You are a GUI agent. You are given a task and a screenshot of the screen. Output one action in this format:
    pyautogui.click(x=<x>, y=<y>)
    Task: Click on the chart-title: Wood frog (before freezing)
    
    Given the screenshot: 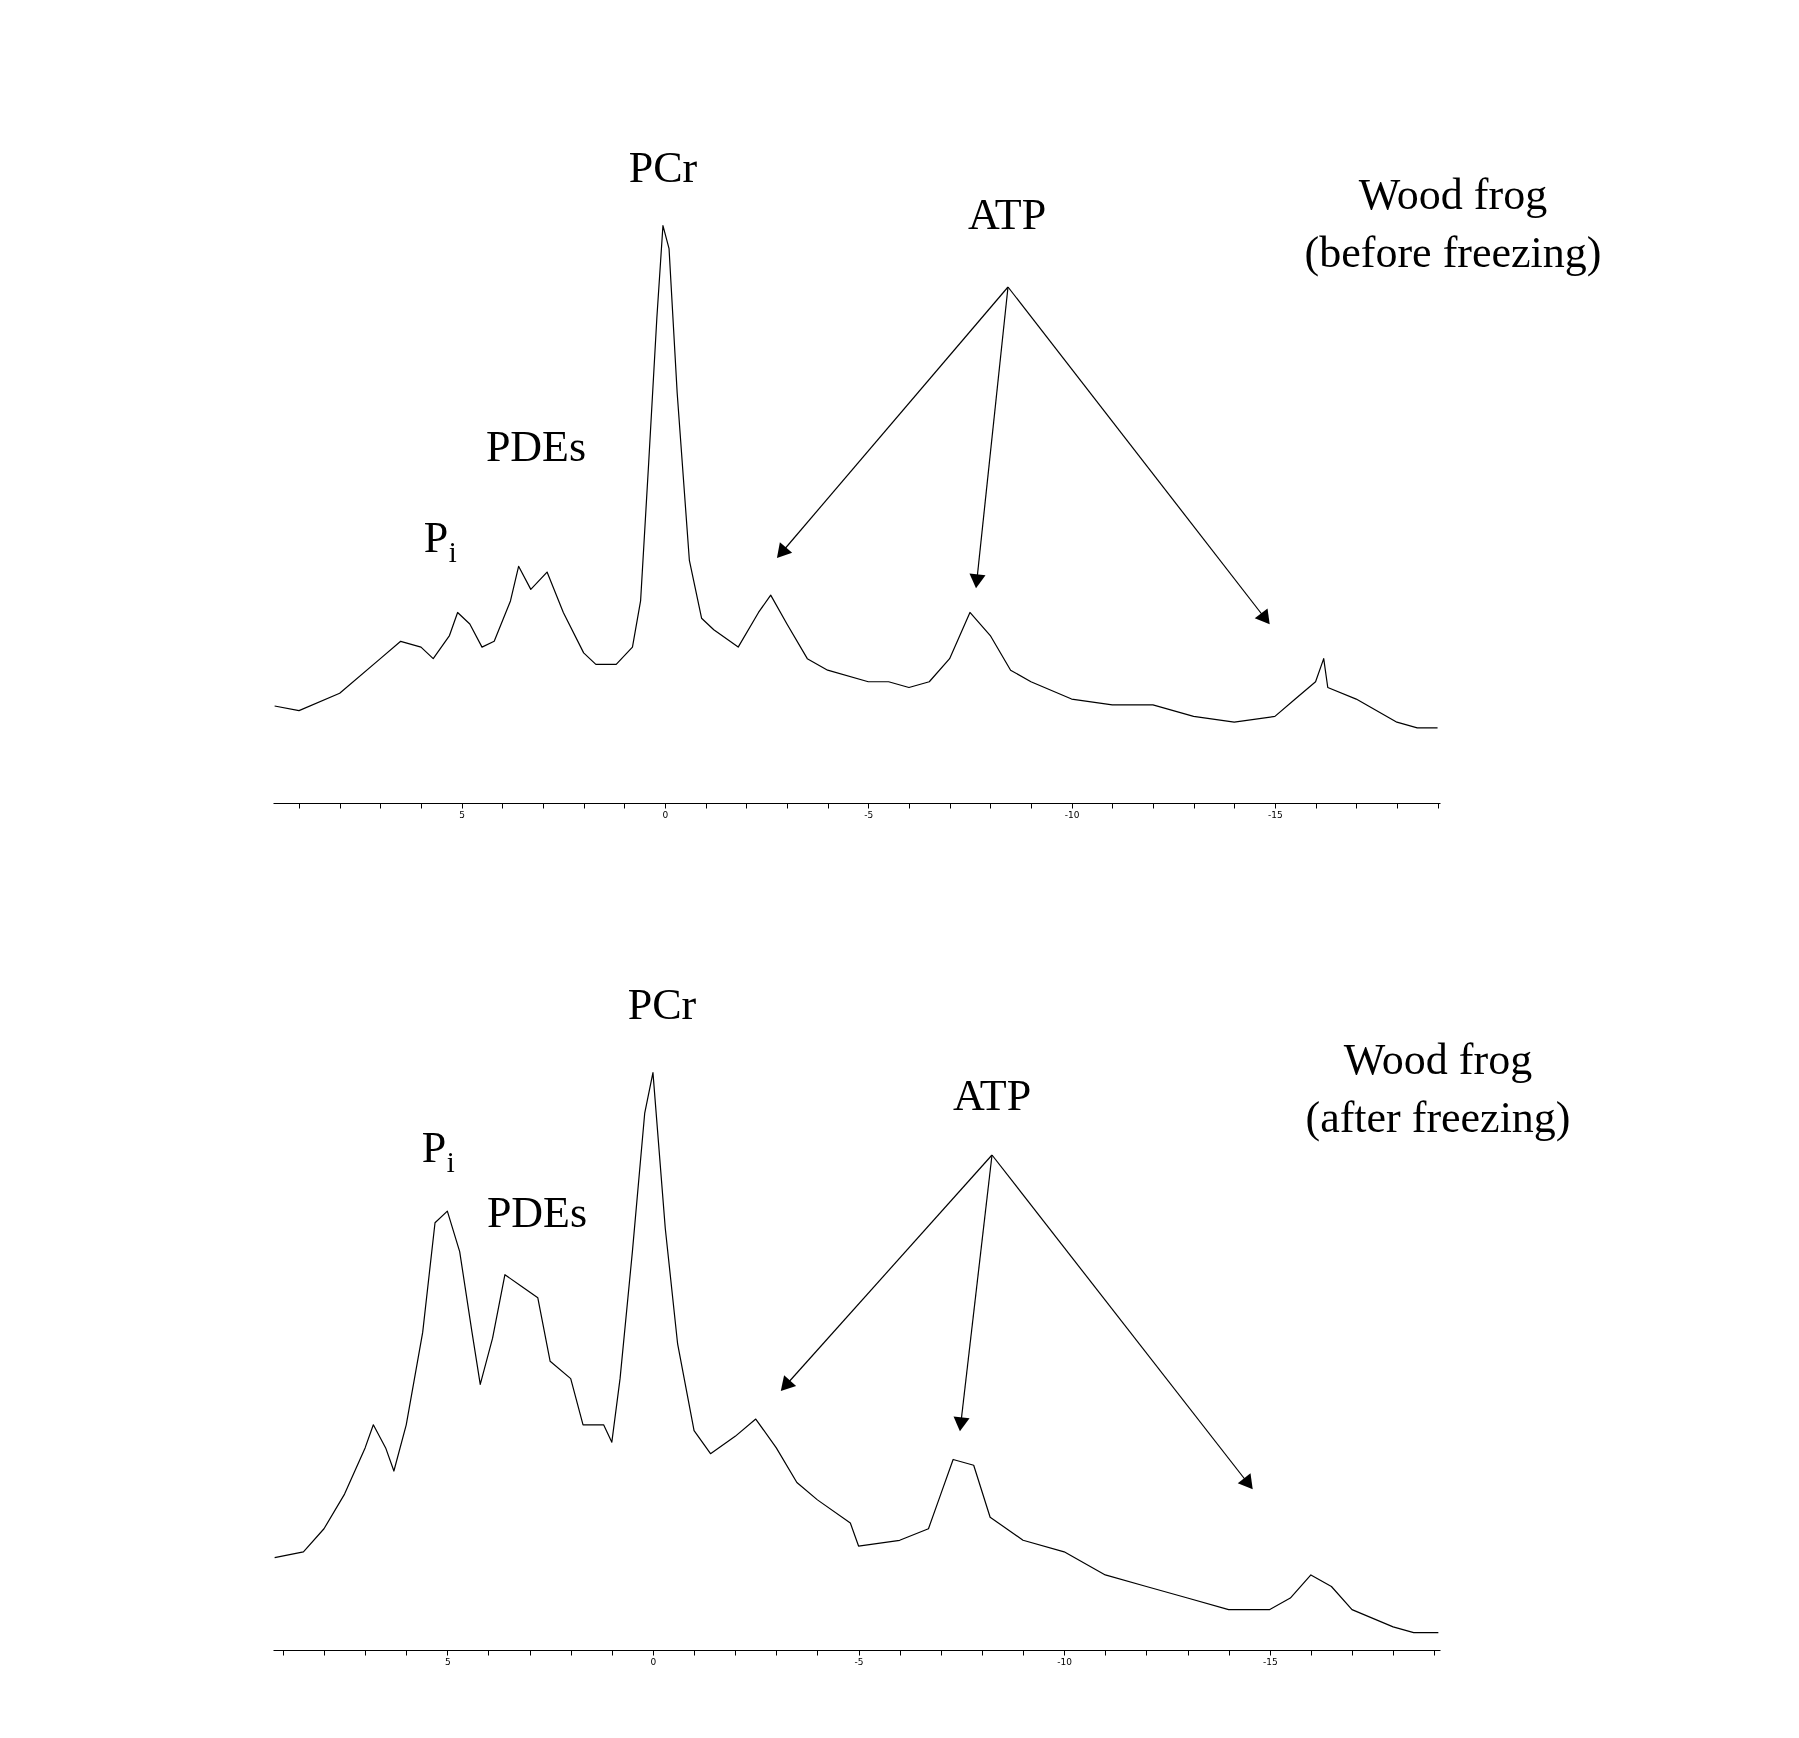 What is the action you would take?
    pyautogui.click(x=1453, y=223)
    